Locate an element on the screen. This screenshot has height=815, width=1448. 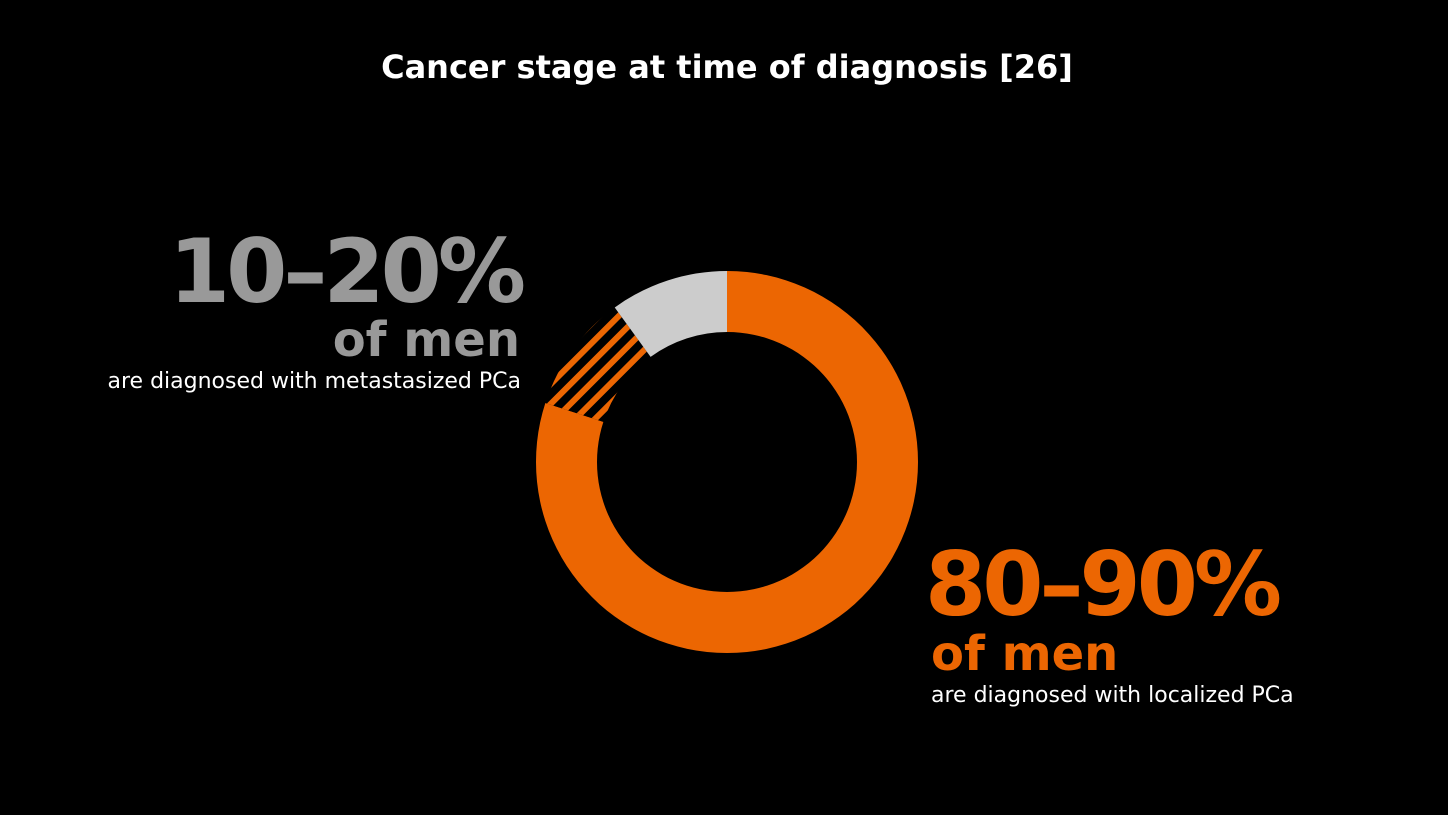
annotation-text: are diagnosed with localized PCa is located at coordinates (1112, 695).